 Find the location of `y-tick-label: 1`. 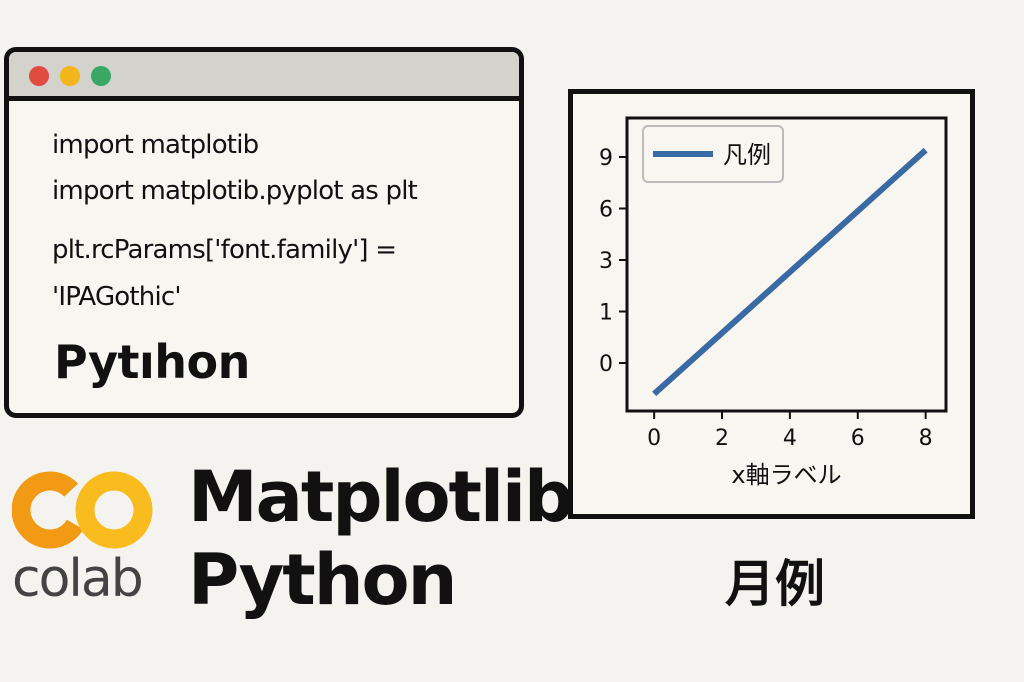

y-tick-label: 1 is located at coordinates (606, 313).